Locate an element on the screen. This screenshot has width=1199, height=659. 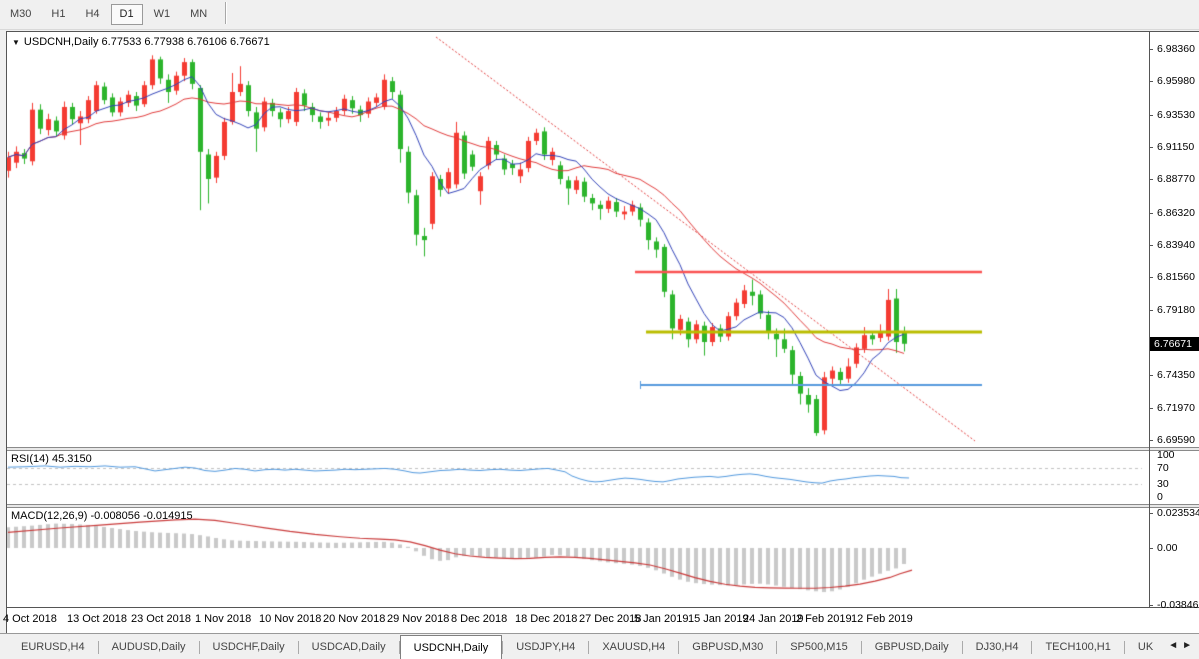
date-axis-label: 4 Oct 2018 is located at coordinates (30, 619).